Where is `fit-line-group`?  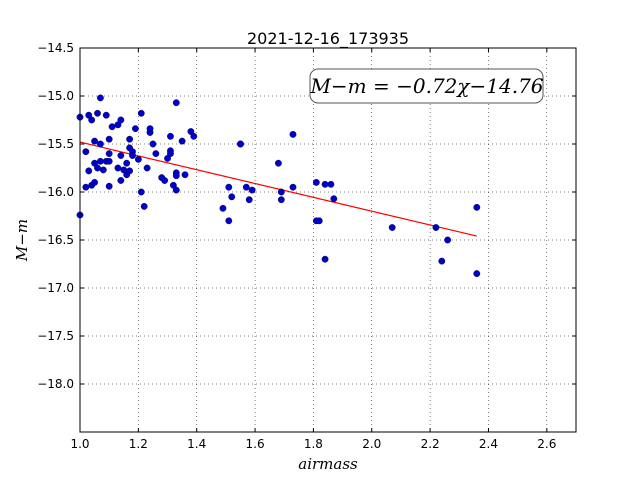
fit-line-group is located at coordinates (278, 189).